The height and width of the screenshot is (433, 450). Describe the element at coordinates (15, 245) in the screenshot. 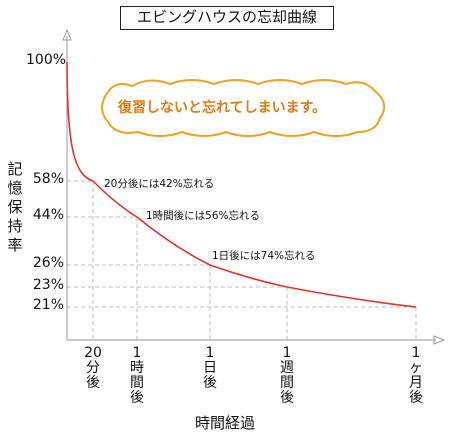

I see `y-axis-label-char-4: 率` at that location.